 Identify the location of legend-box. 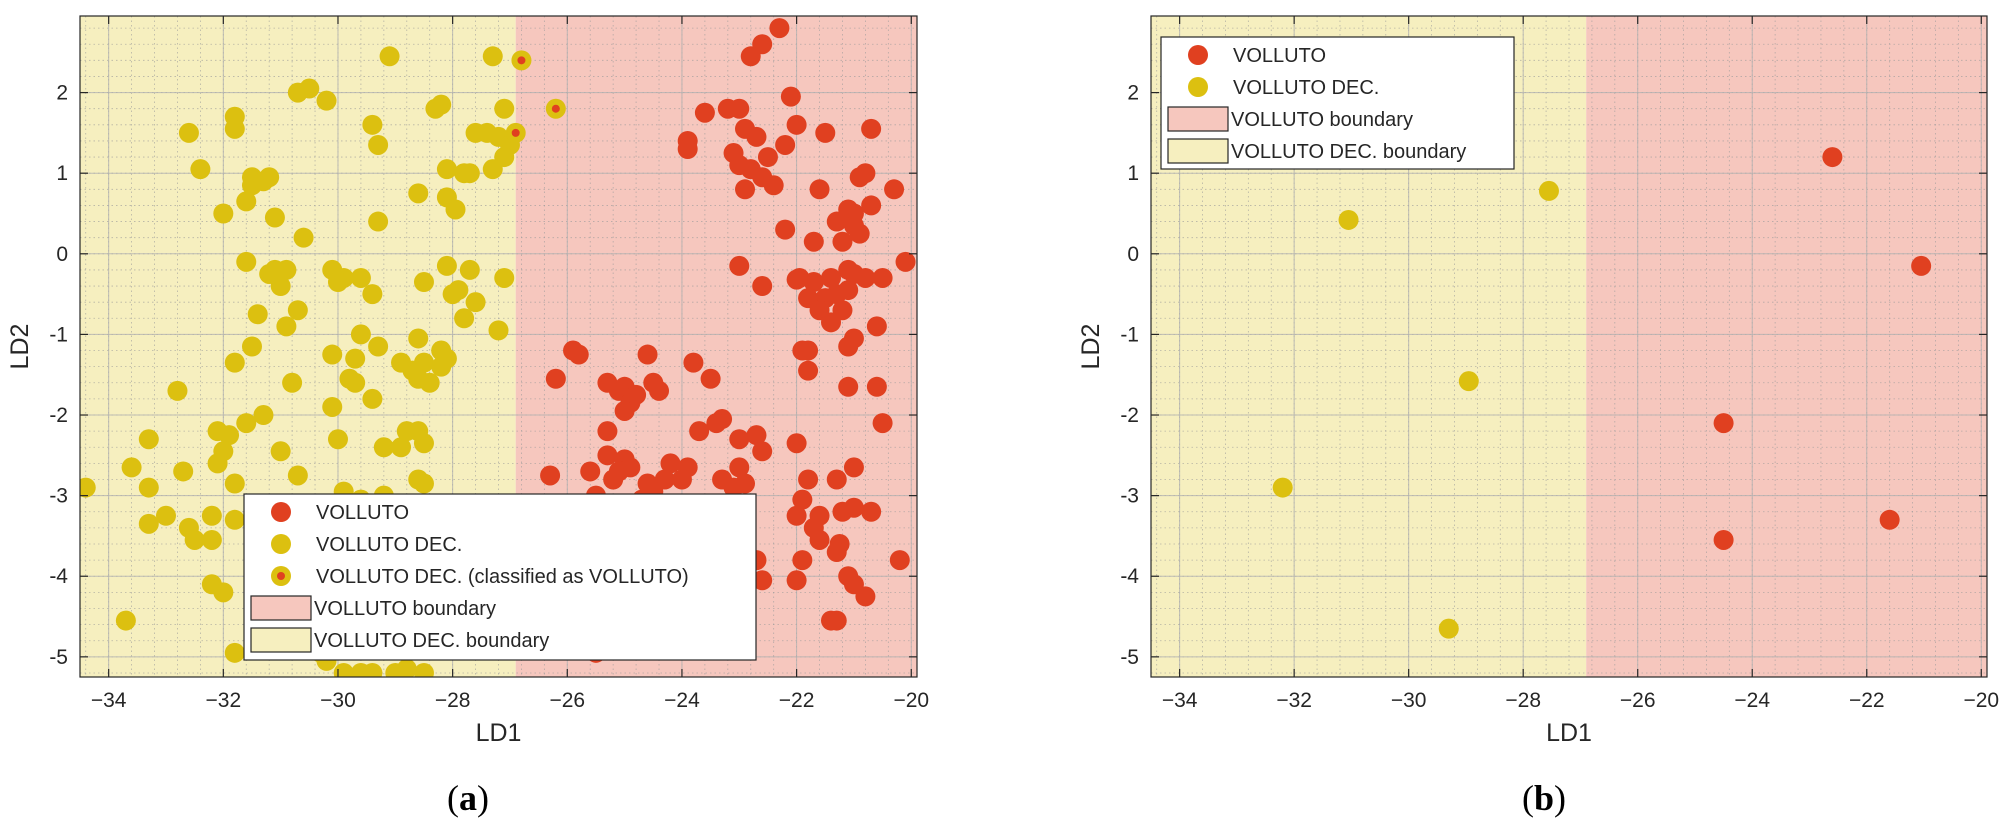
(500, 577).